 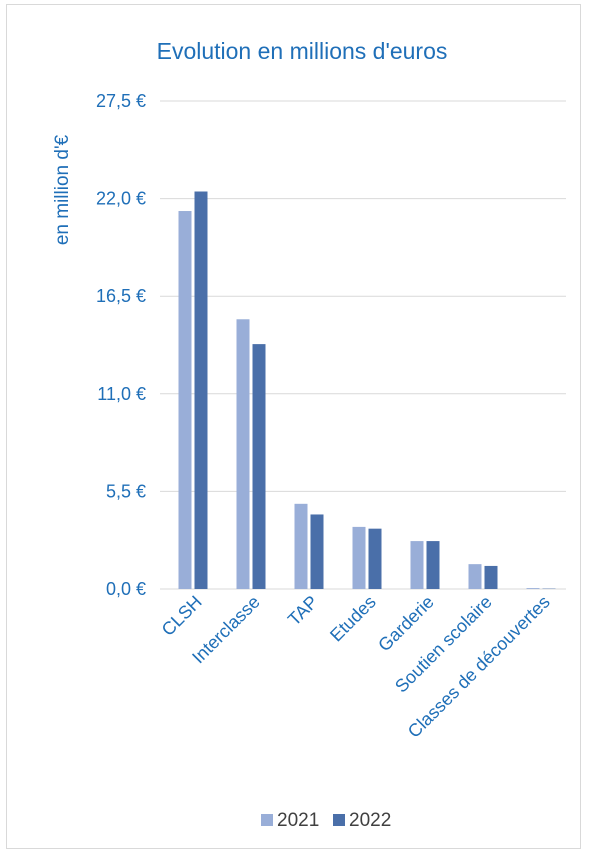 I want to click on y-tick-label: 5,5 €, so click(x=126, y=491).